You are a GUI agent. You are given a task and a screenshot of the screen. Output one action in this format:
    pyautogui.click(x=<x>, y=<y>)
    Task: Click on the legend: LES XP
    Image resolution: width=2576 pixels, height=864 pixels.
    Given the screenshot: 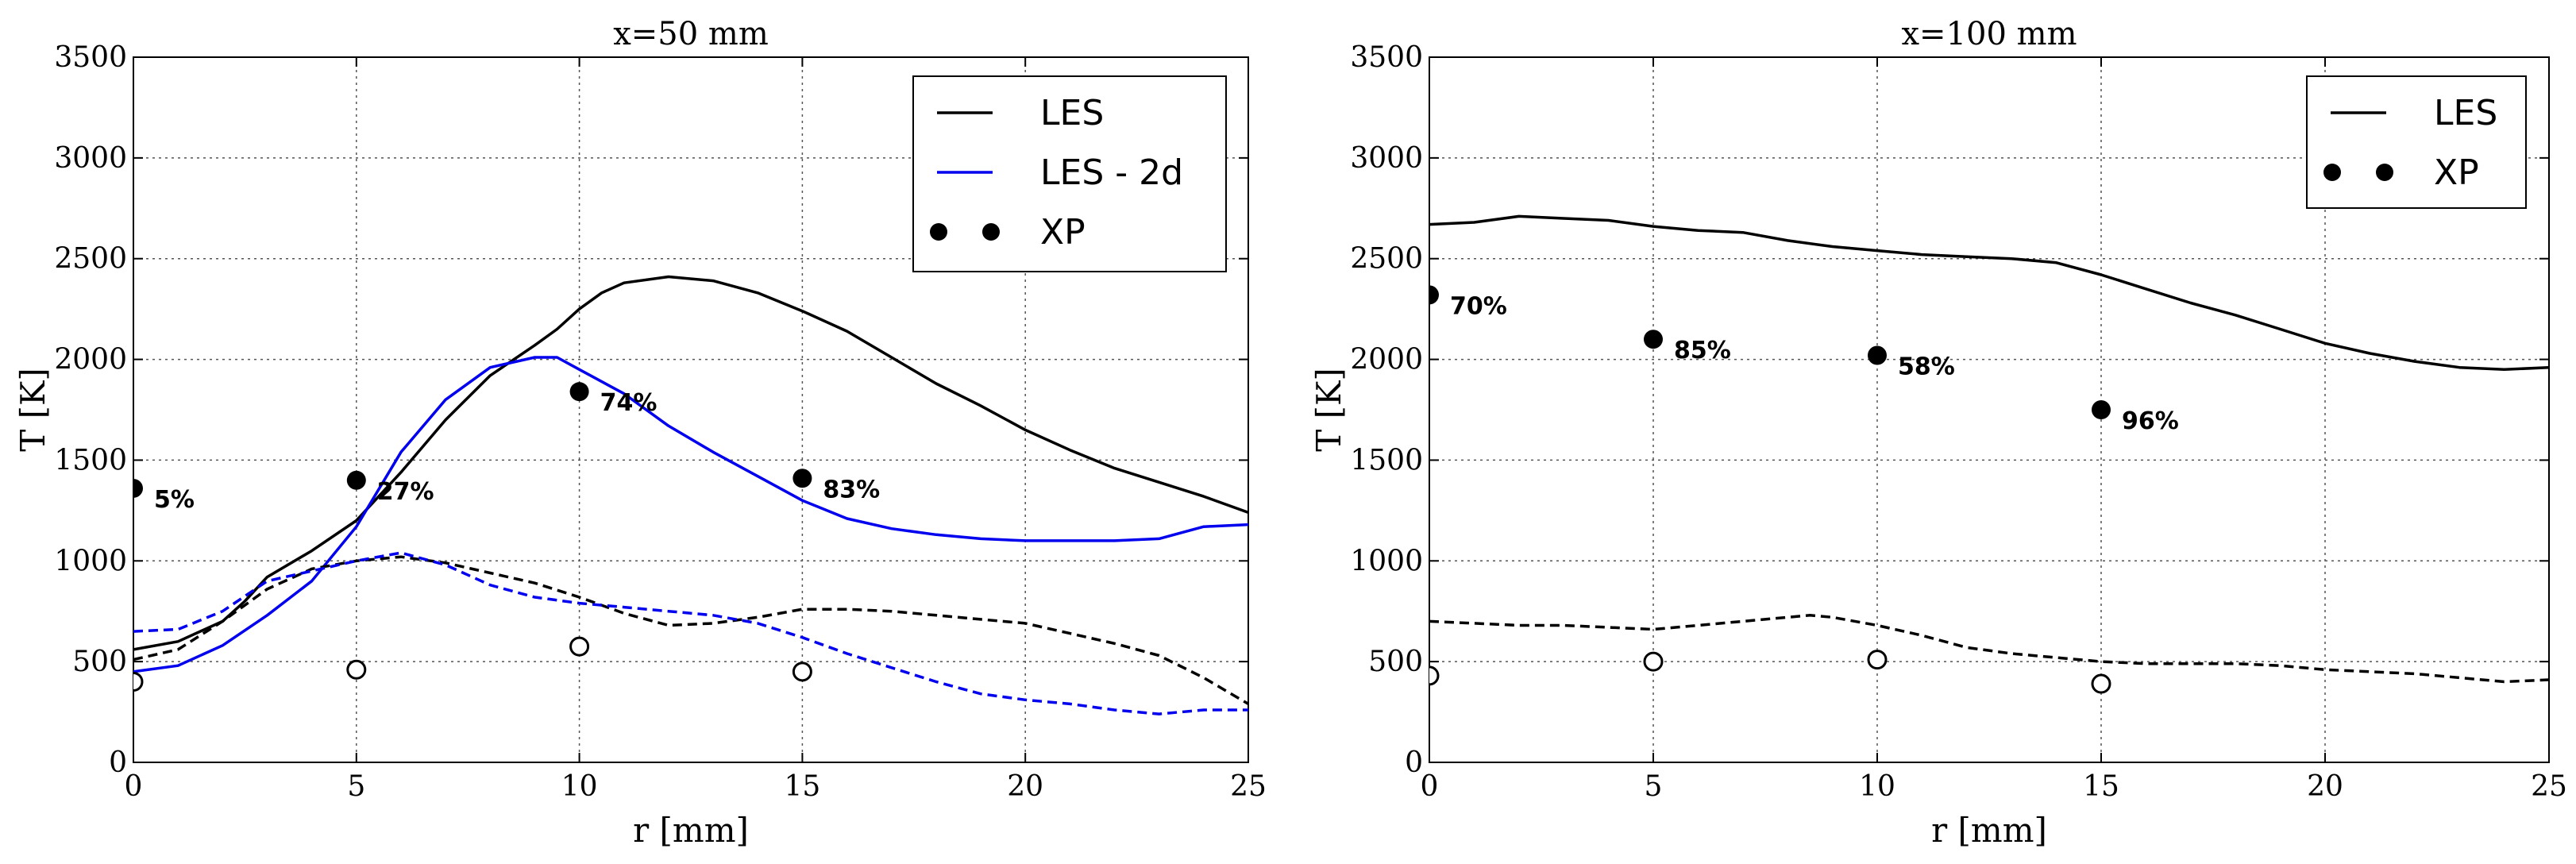 What is the action you would take?
    pyautogui.click(x=2416, y=142)
    